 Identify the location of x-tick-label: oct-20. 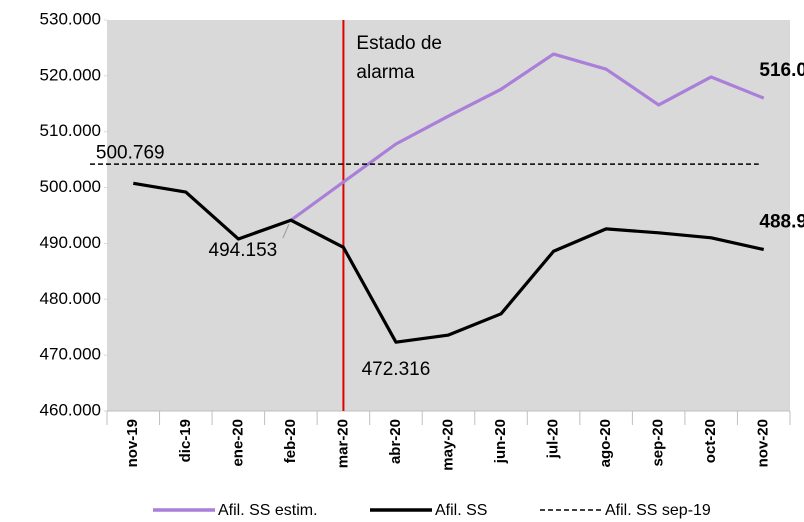
(710, 441).